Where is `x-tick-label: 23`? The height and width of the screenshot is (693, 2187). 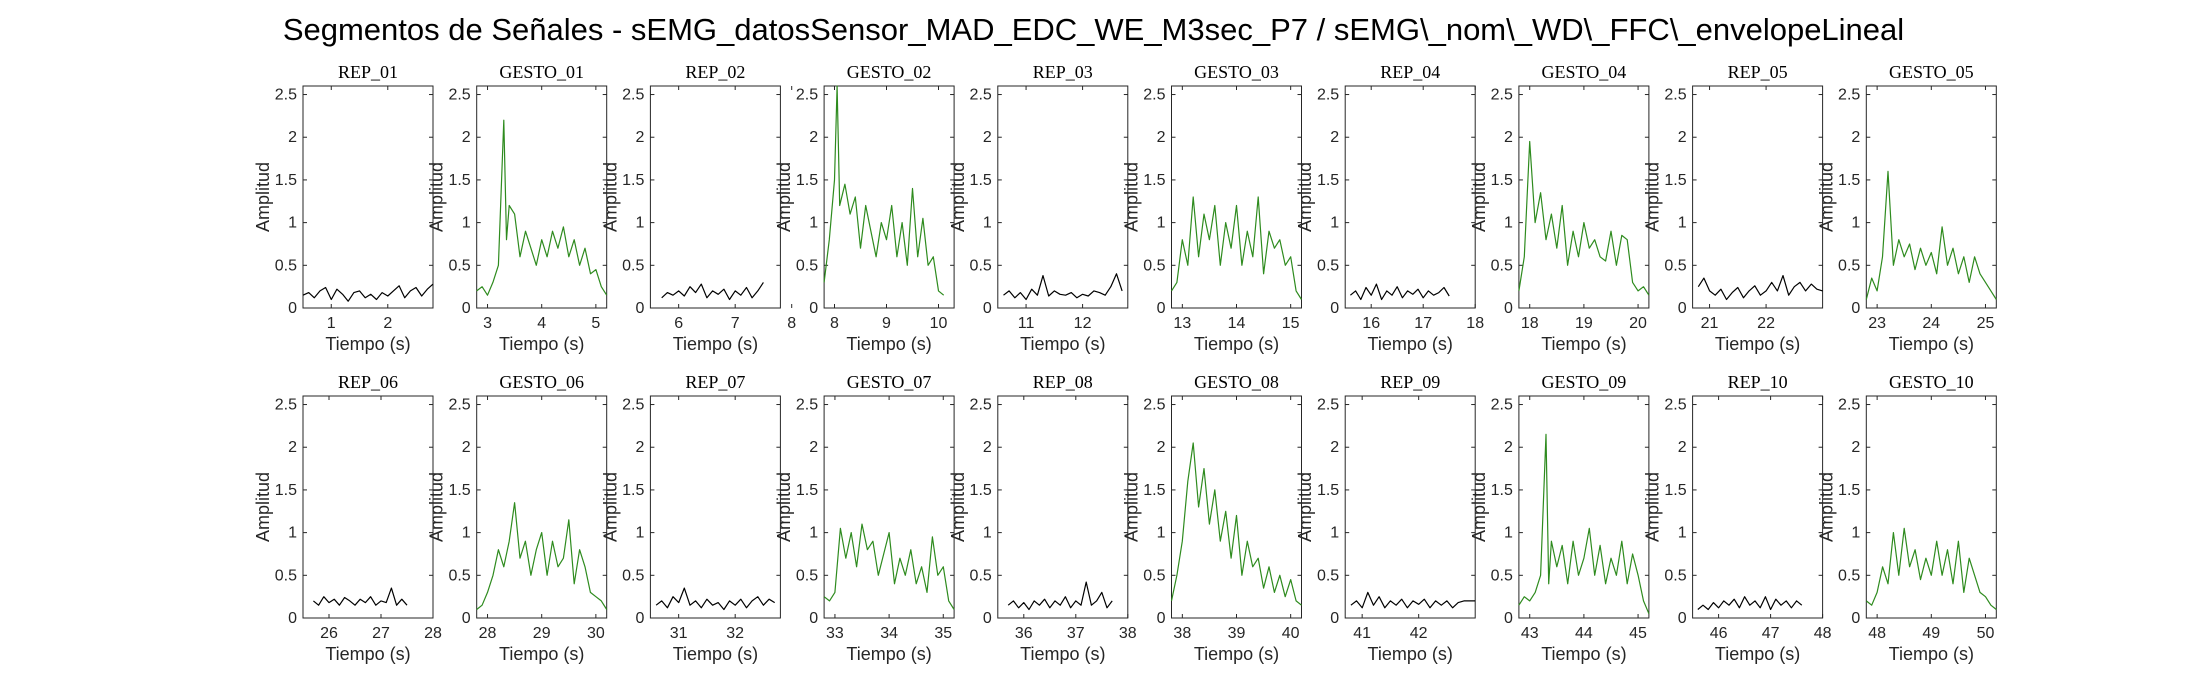 x-tick-label: 23 is located at coordinates (1877, 323).